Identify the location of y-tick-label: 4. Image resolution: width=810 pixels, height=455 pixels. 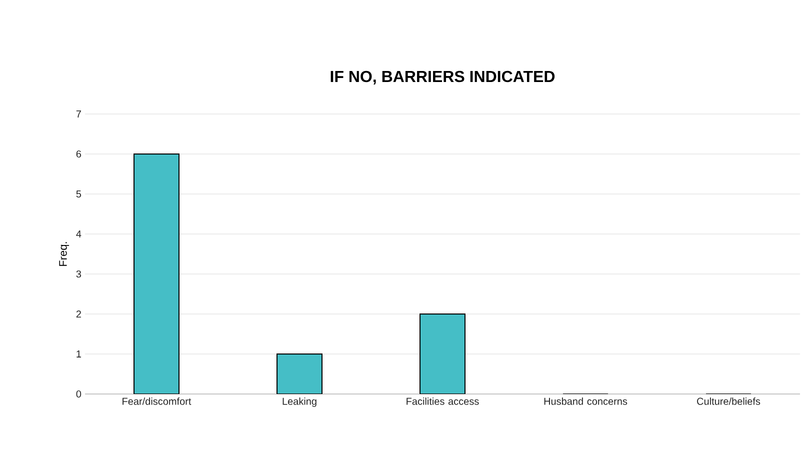
(79, 234).